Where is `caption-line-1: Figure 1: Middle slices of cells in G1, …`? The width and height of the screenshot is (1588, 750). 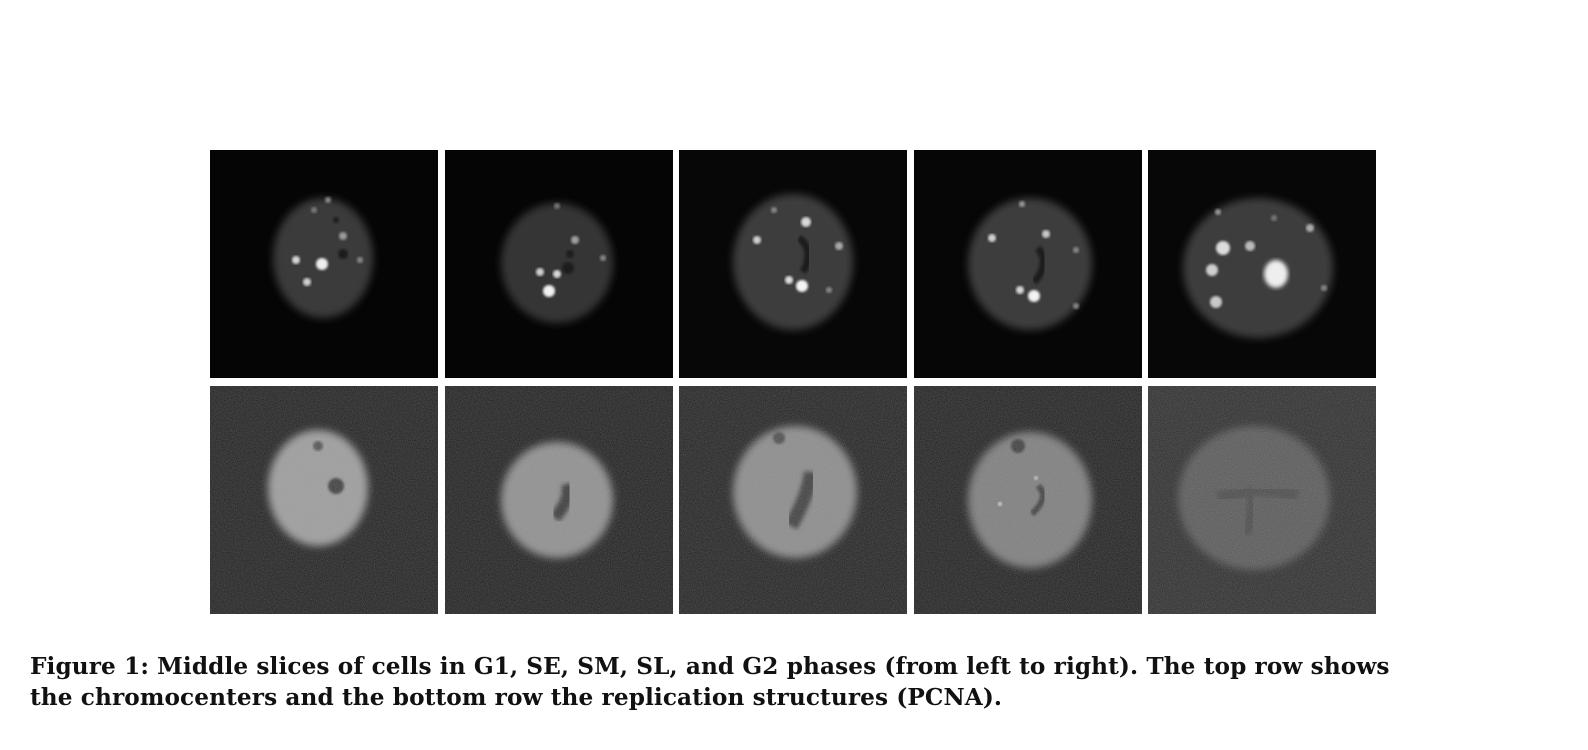
caption-line-1: Figure 1: Middle slices of cells in G1, … is located at coordinates (710, 666).